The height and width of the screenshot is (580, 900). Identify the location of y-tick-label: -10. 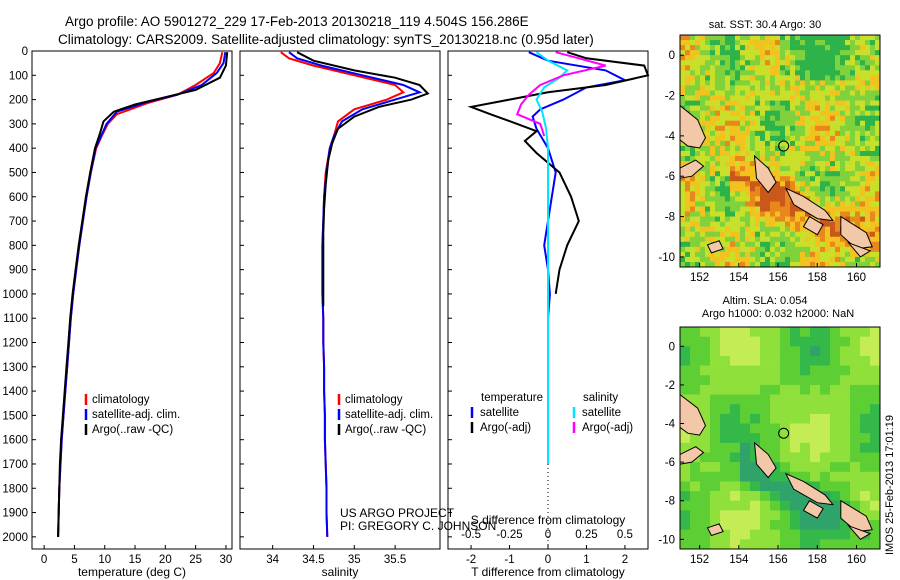
(666, 258).